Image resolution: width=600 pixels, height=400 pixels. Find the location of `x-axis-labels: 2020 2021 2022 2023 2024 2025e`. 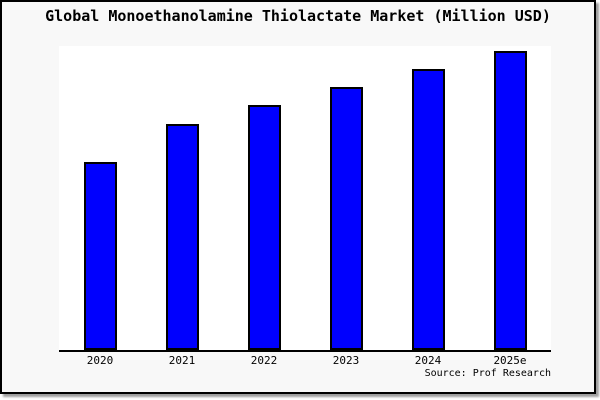

x-axis-labels: 2020 2021 2022 2023 2024 2025e is located at coordinates (305, 360).